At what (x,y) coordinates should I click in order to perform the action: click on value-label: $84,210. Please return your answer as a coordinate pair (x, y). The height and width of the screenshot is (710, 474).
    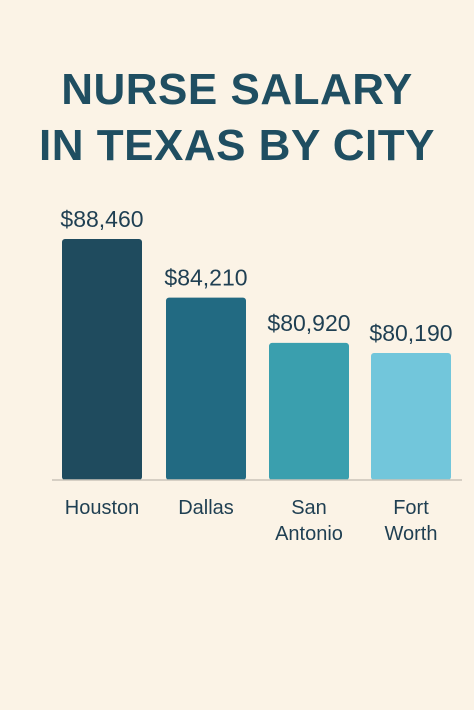
    Looking at the image, I should click on (205, 278).